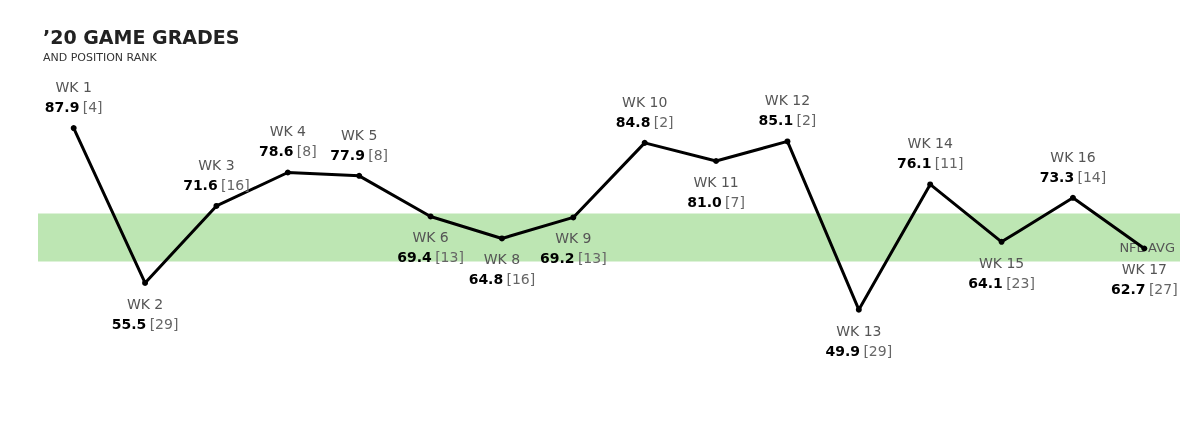 Image resolution: width=1200 pixels, height=435 pixels. Describe the element at coordinates (645, 101) in the screenshot. I see `x-tick-label: WK 10` at that location.